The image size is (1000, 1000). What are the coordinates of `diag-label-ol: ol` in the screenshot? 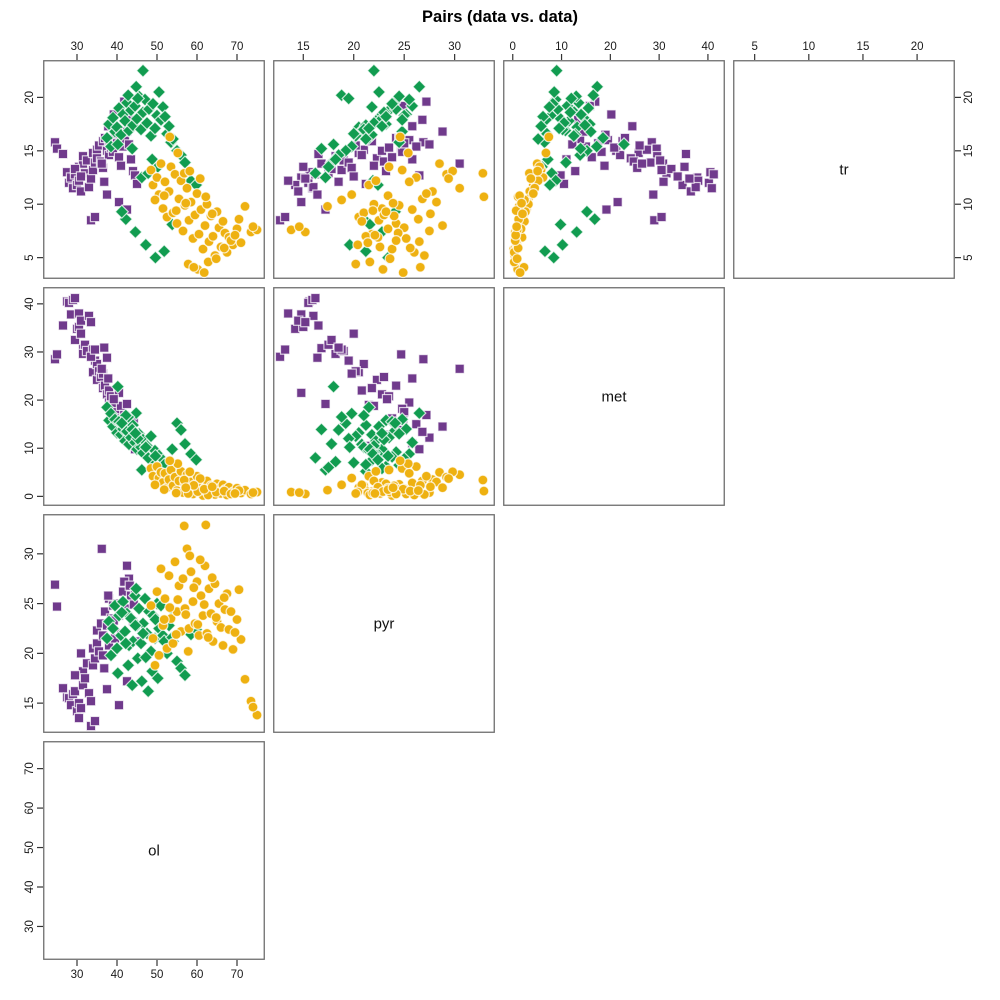 It's located at (154, 851).